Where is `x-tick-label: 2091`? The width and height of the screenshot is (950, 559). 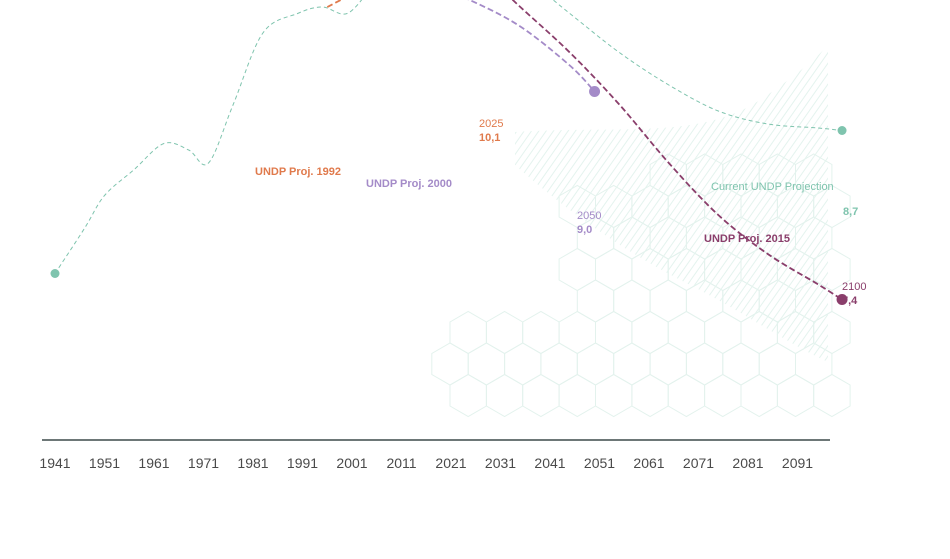 x-tick-label: 2091 is located at coordinates (797, 463).